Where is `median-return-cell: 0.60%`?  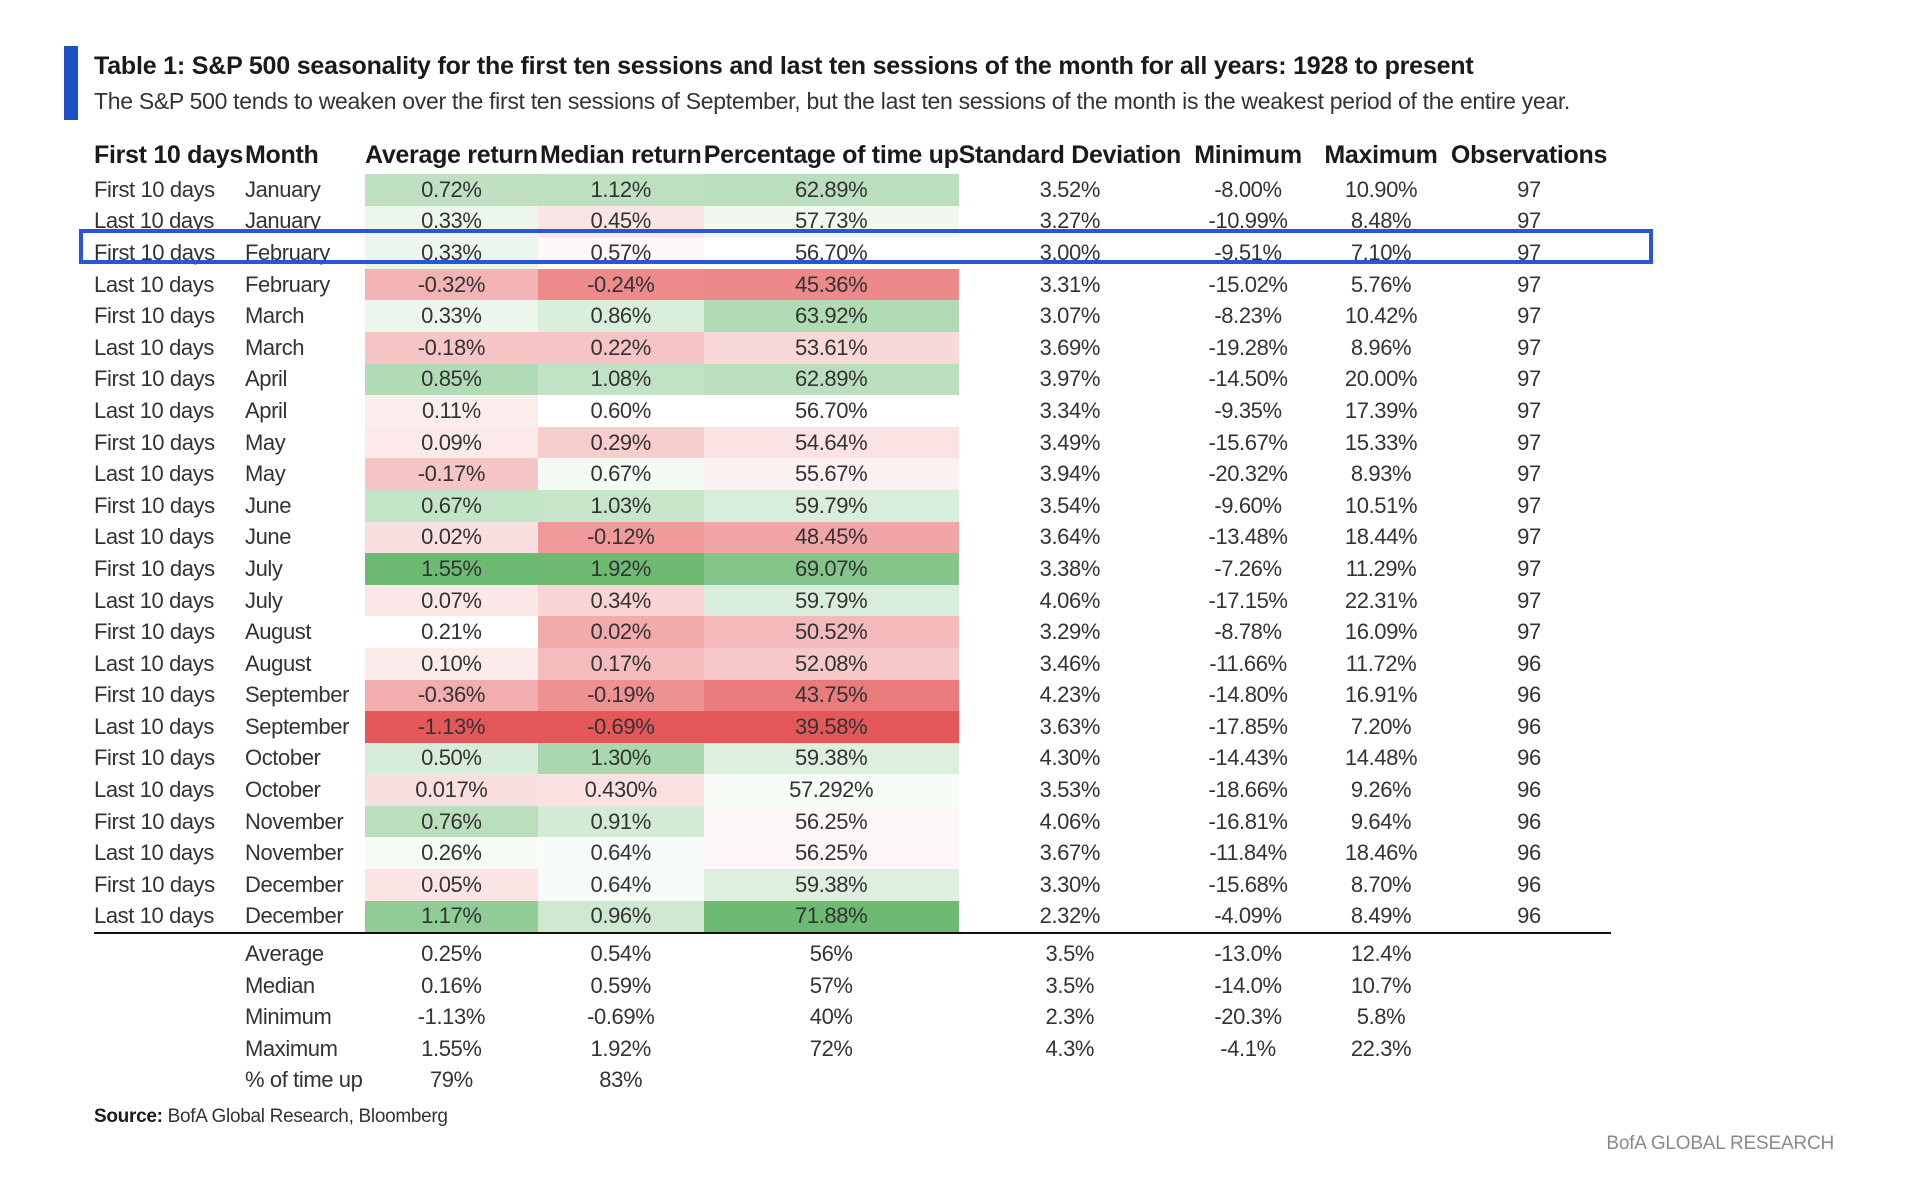 median-return-cell: 0.60% is located at coordinates (620, 411).